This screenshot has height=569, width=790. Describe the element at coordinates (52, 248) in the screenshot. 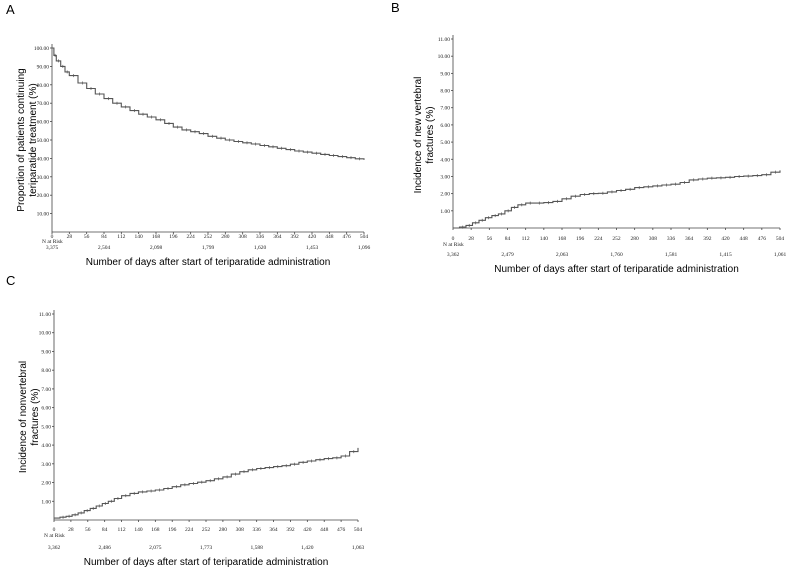

I see `risk-value: 3,375` at that location.